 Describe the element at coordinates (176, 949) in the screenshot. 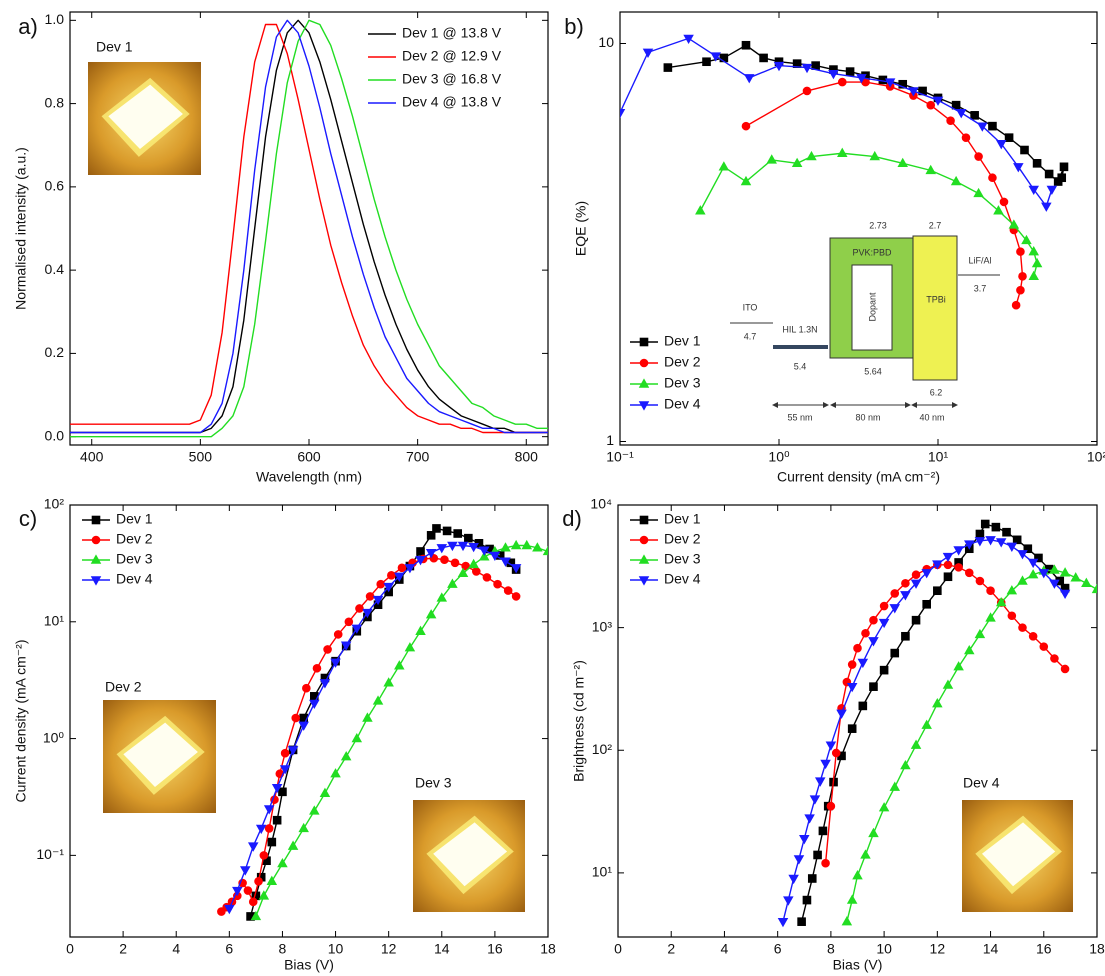

I see `x-tick-label: 4` at that location.